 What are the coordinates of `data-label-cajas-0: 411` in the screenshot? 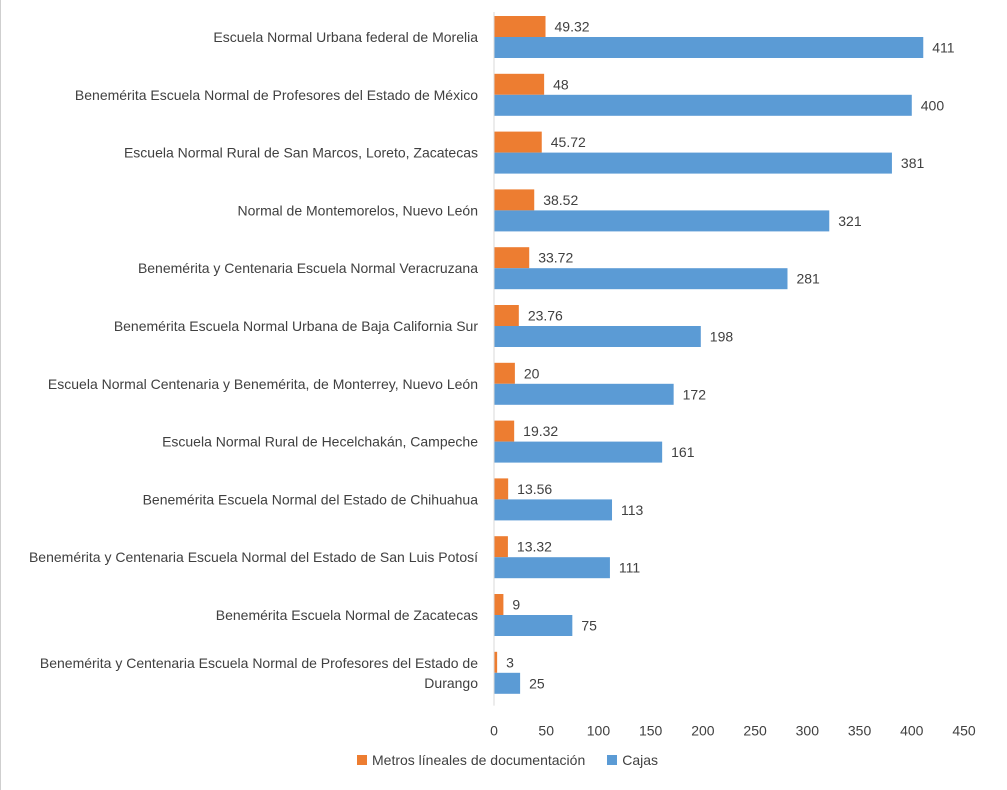 It's located at (943, 48).